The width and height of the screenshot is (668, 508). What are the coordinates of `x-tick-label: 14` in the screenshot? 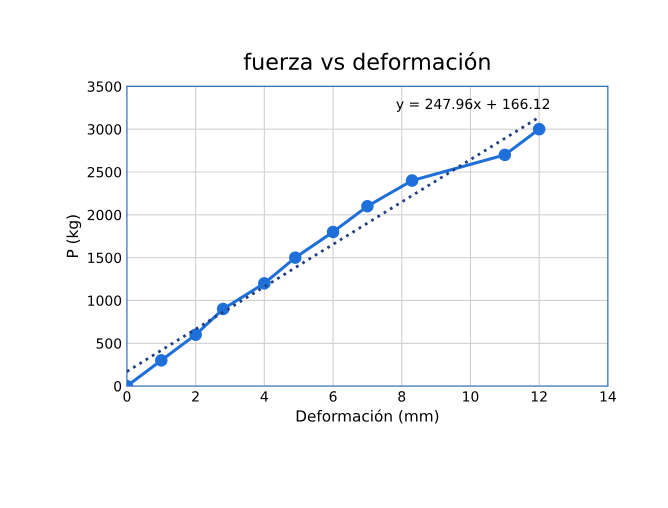 It's located at (608, 396).